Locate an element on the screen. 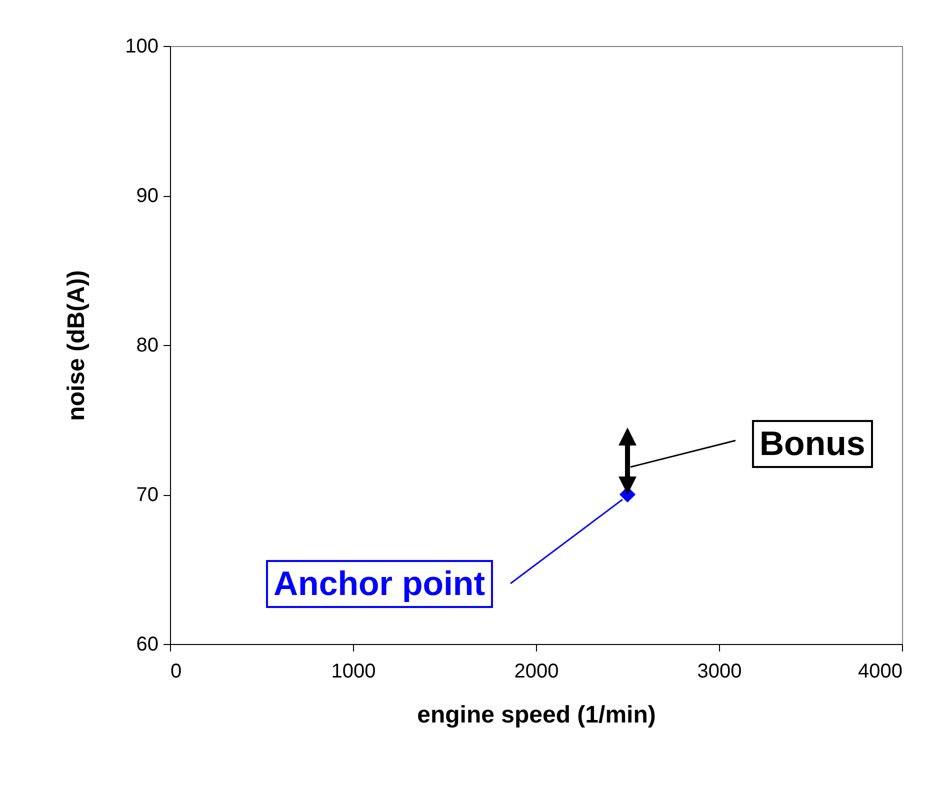 The height and width of the screenshot is (786, 952). y-tick-label: 70 is located at coordinates (147, 495).